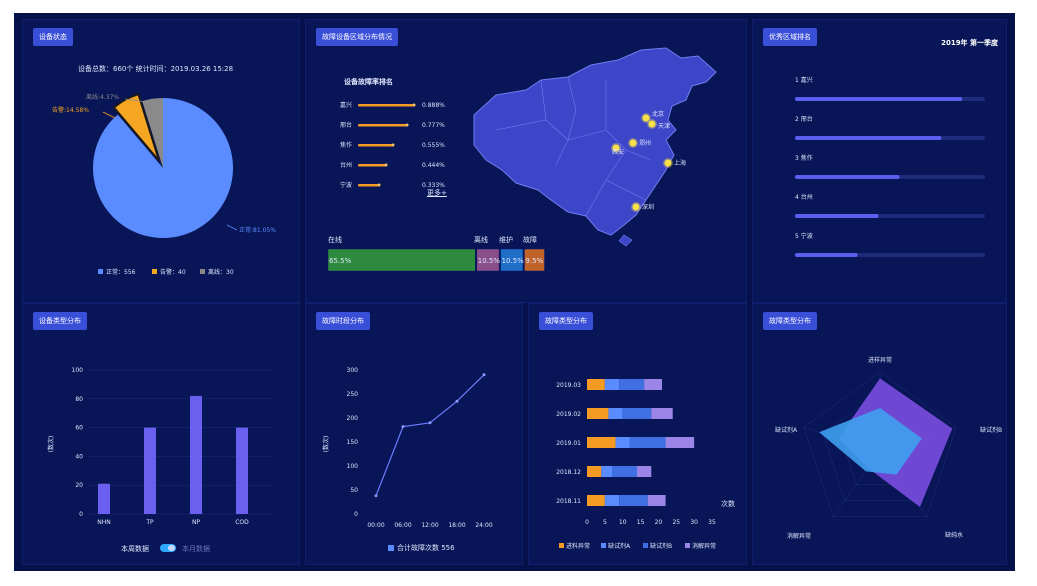 This screenshot has height=586, width=1037. What do you see at coordinates (150, 470) in the screenshot?
I see `bar-TP` at bounding box center [150, 470].